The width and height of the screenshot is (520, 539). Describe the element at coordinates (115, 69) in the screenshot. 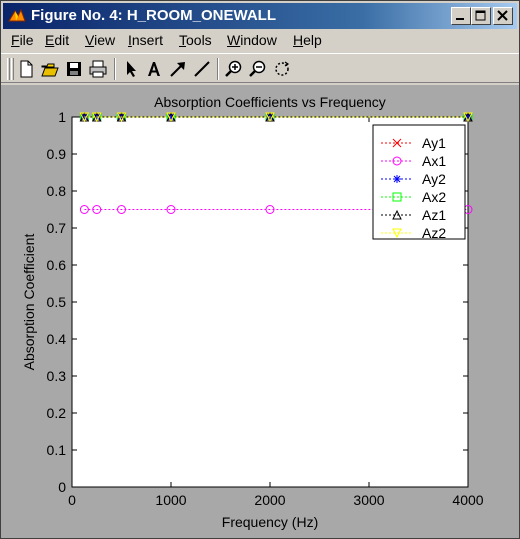

I see `toolbar-separator` at that location.